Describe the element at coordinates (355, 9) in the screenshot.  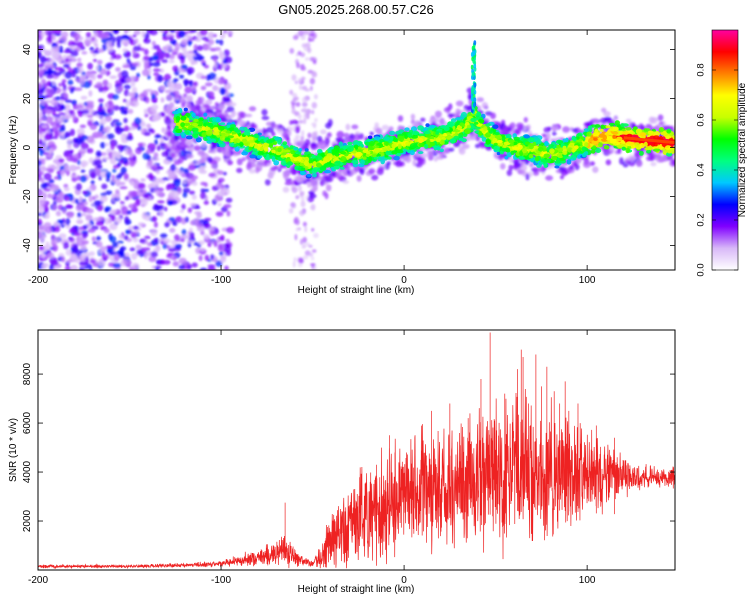
I see `chart-title: GN05.2025.268.00.57.C26` at that location.